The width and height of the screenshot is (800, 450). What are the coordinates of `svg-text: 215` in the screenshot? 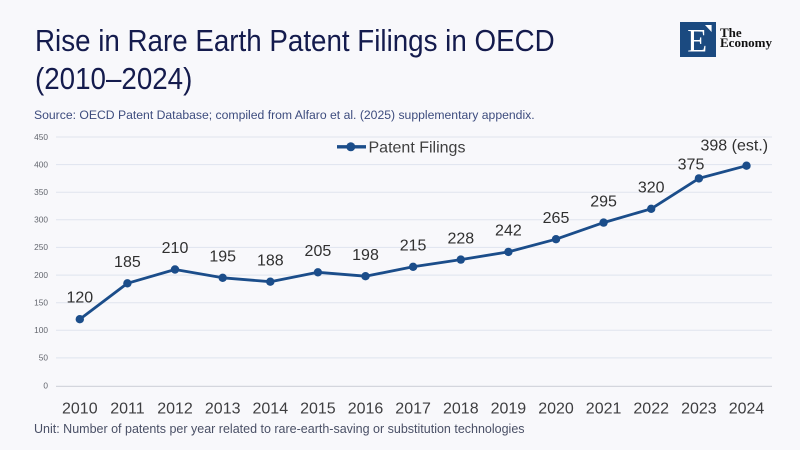 It's located at (413, 246).